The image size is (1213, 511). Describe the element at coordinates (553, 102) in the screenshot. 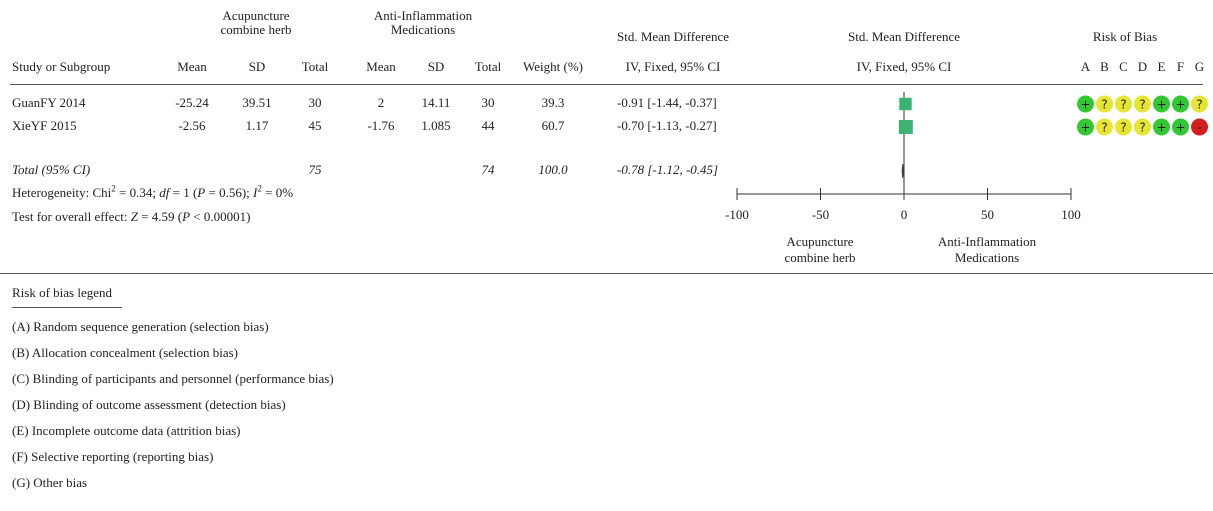

I see `study-weight: 39.3` at that location.